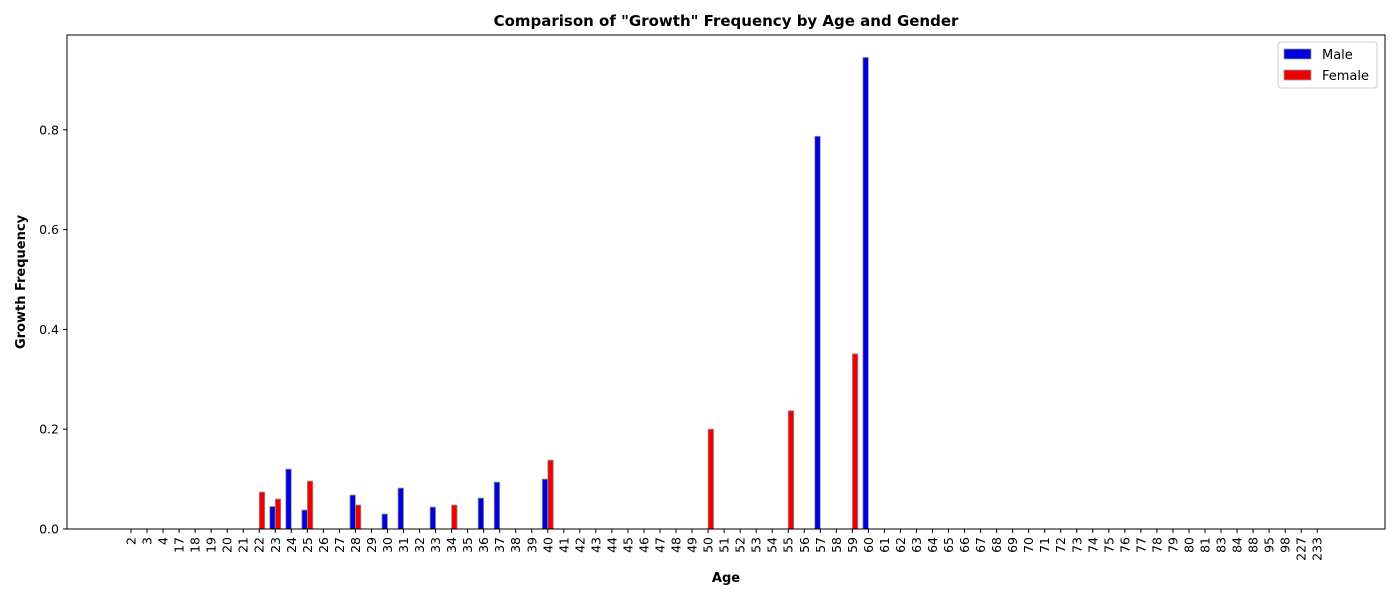 Image resolution: width=1400 pixels, height=600 pixels. Describe the element at coordinates (1044, 545) in the screenshot. I see `x-tick-label: 71` at that location.